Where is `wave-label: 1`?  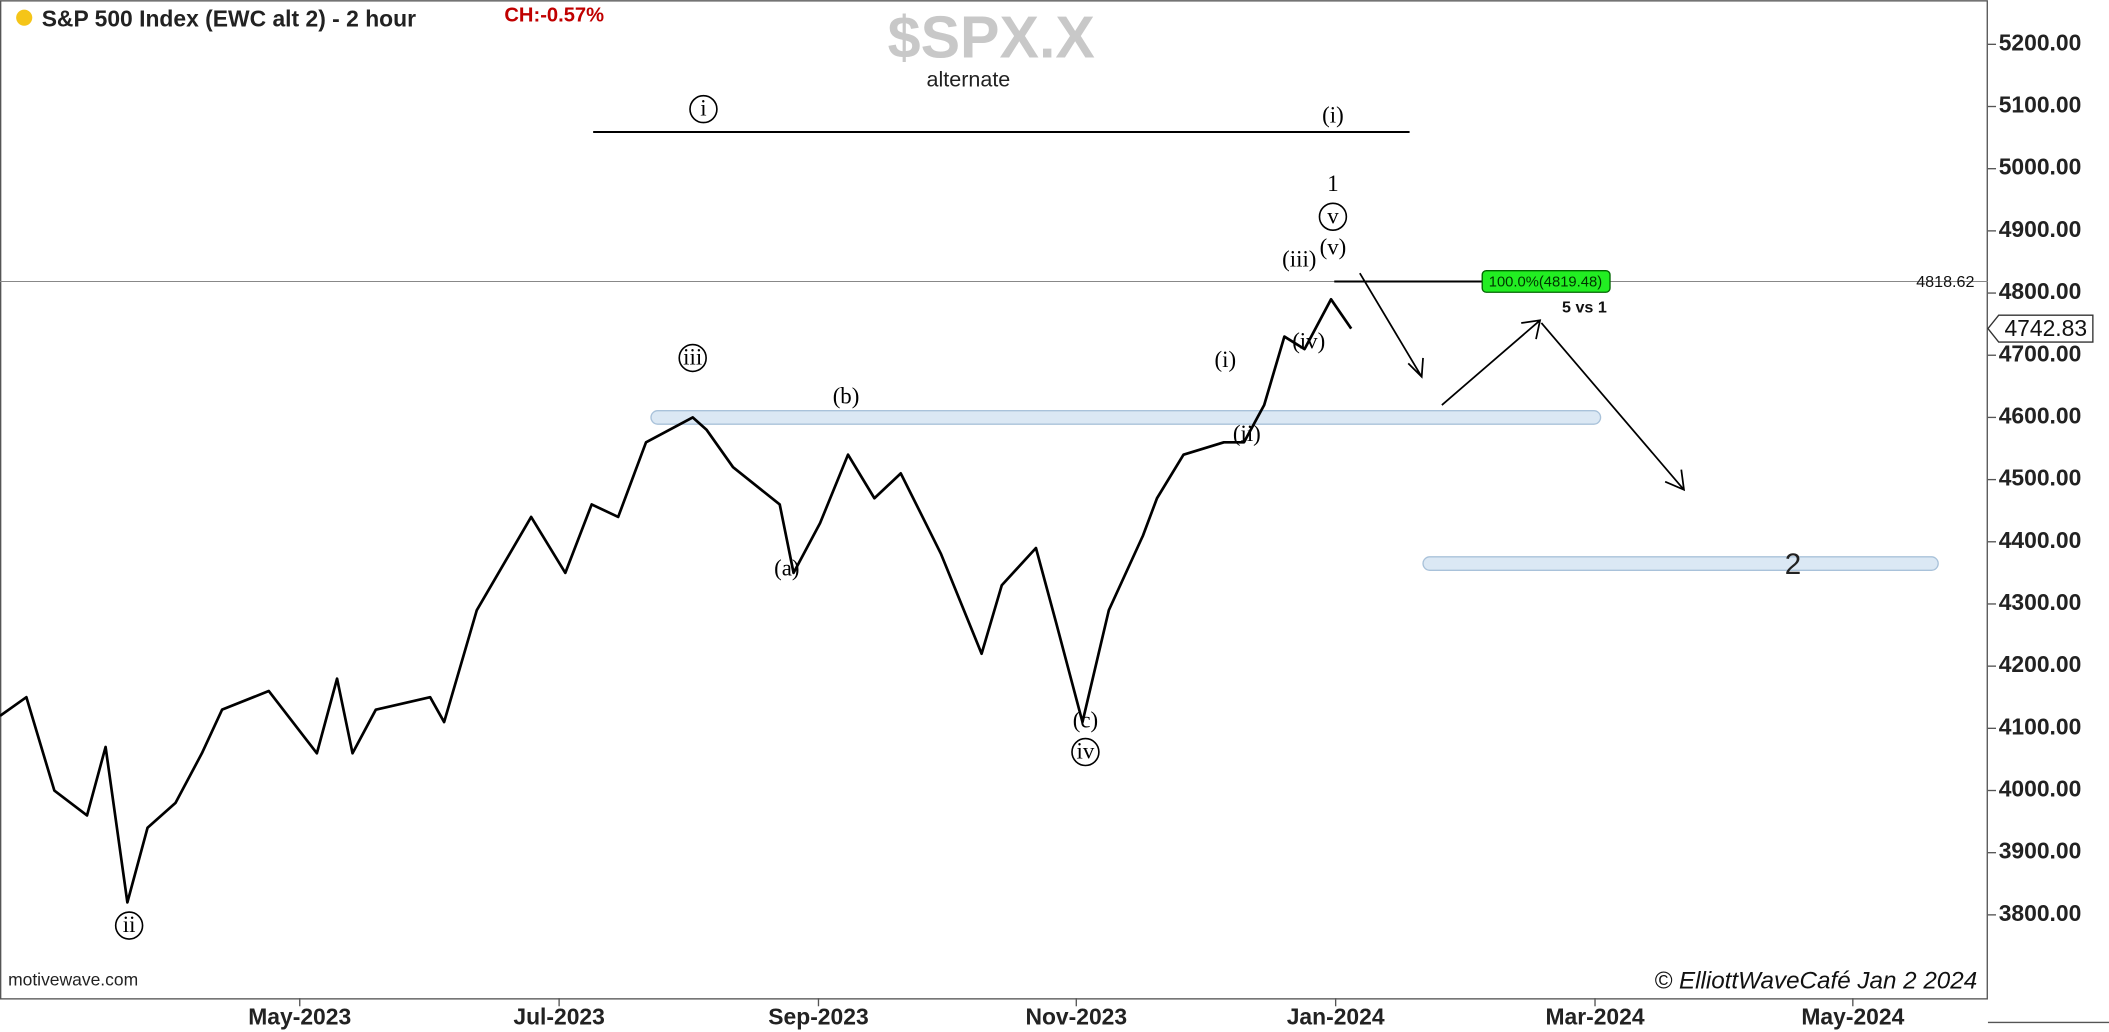
wave-label: 1 is located at coordinates (1332, 183).